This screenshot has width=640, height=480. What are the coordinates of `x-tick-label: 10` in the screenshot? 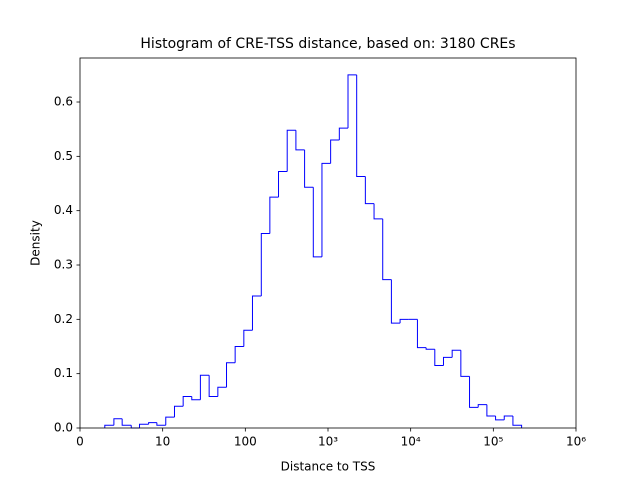 It's located at (162, 442).